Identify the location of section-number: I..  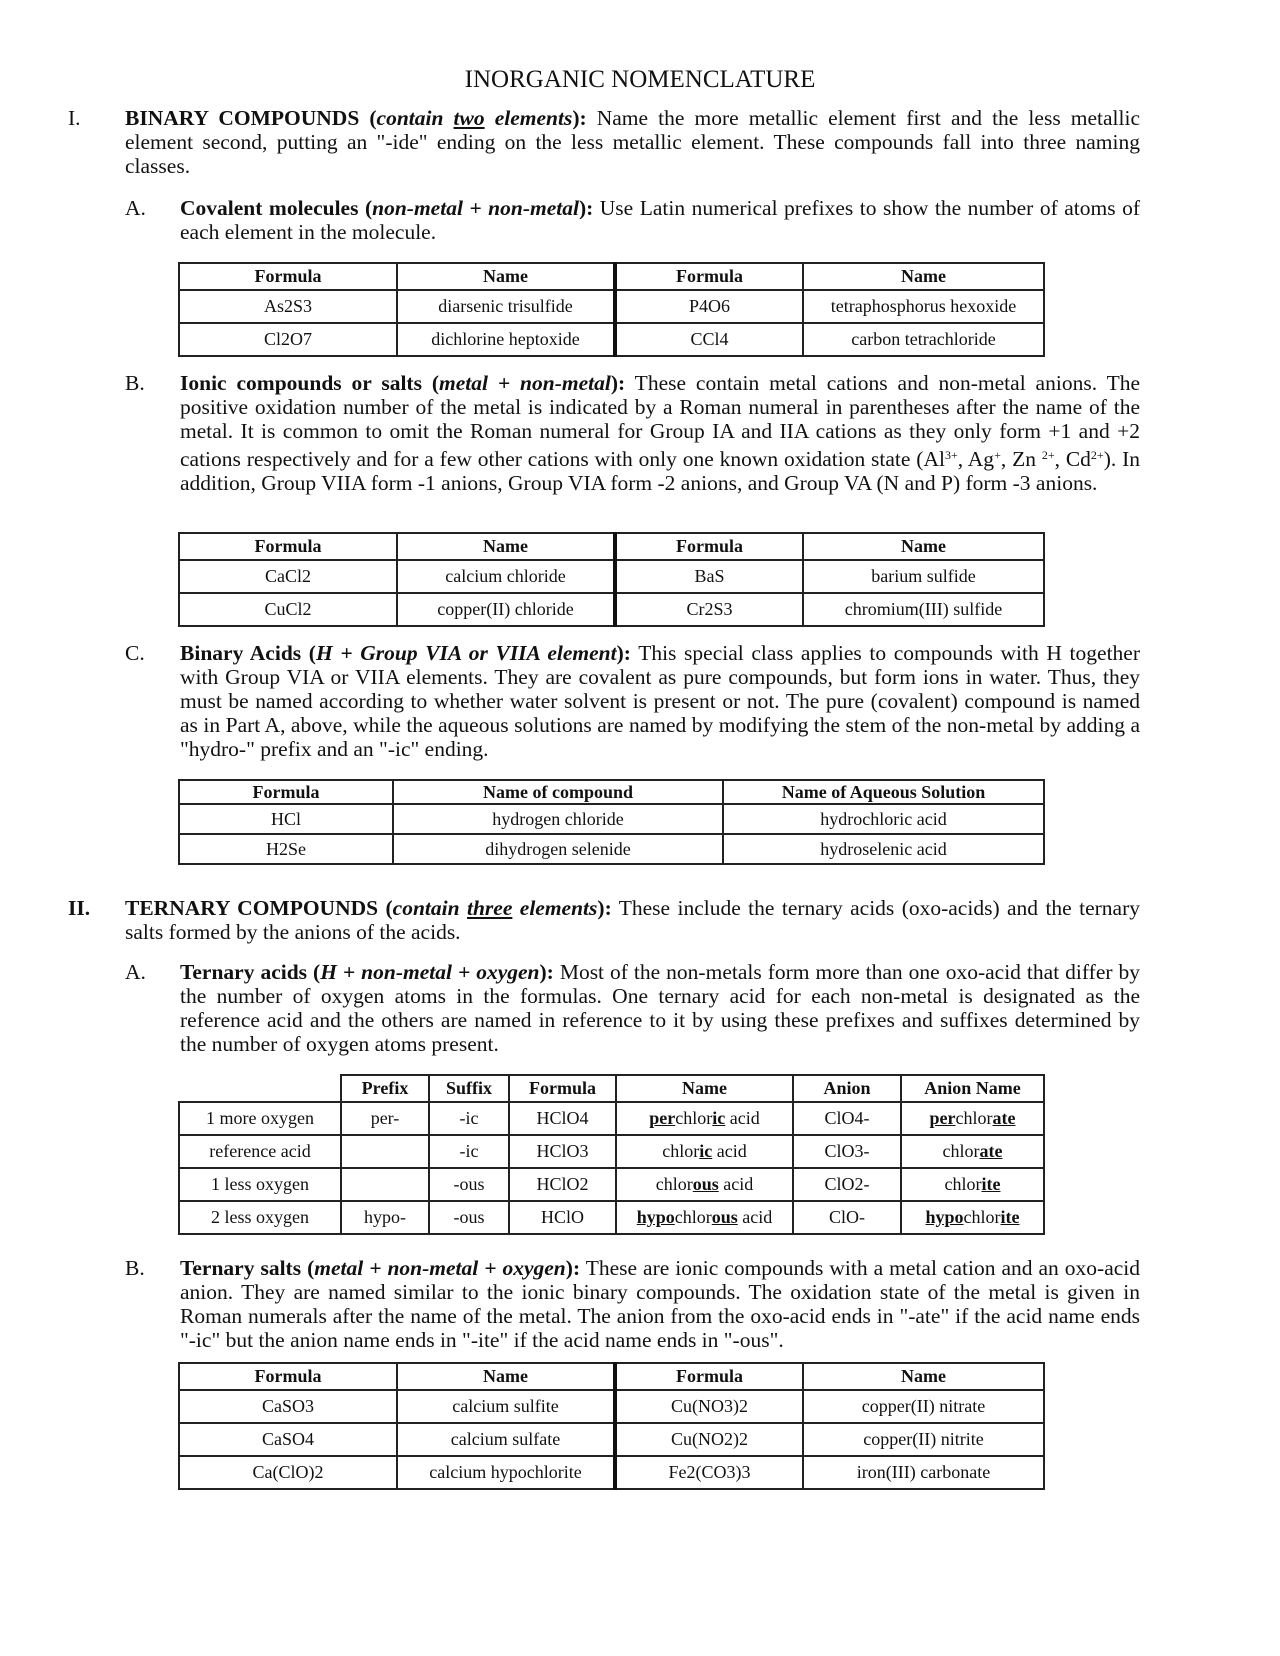
(74, 118).